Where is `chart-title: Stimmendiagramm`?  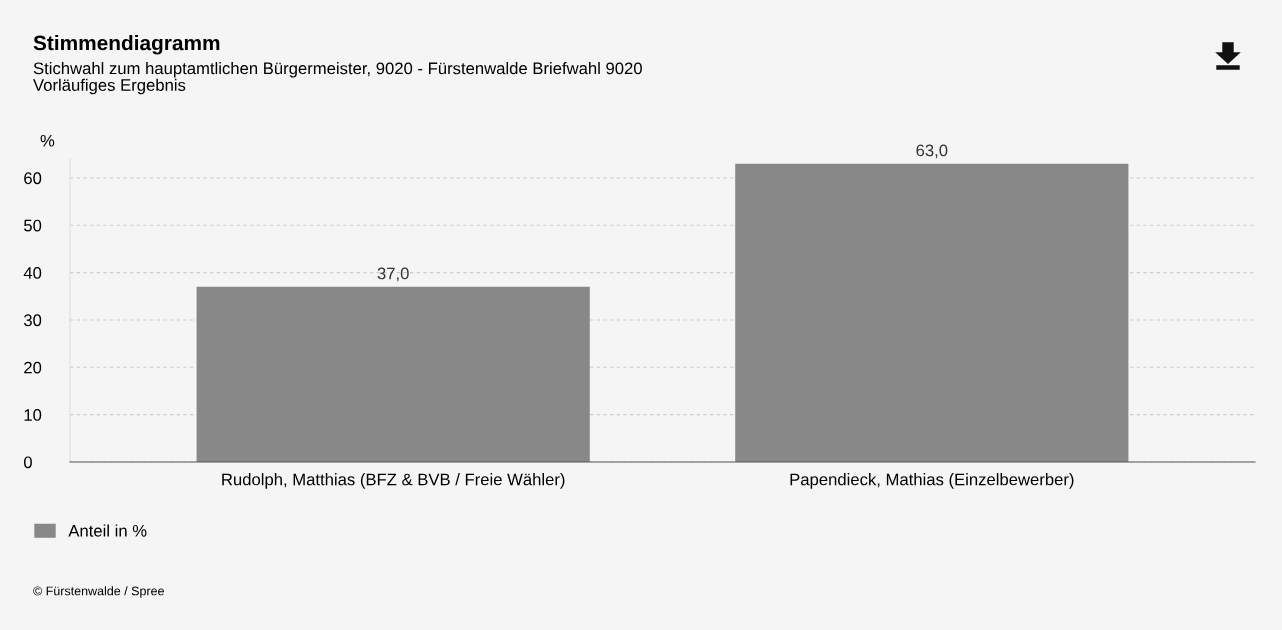 chart-title: Stimmendiagramm is located at coordinates (126, 45).